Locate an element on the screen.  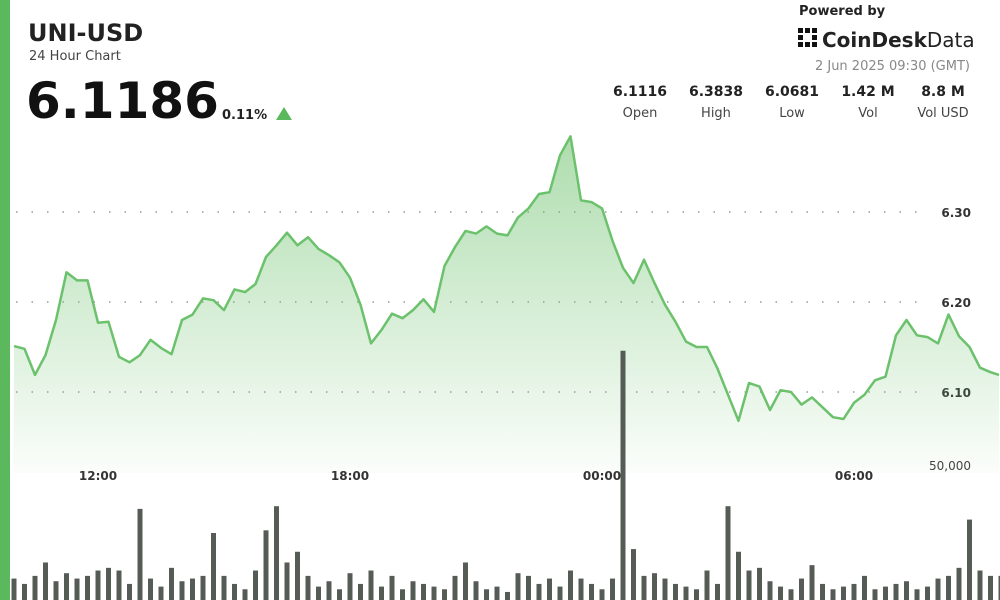
change: 0.11% is located at coordinates (244, 115).